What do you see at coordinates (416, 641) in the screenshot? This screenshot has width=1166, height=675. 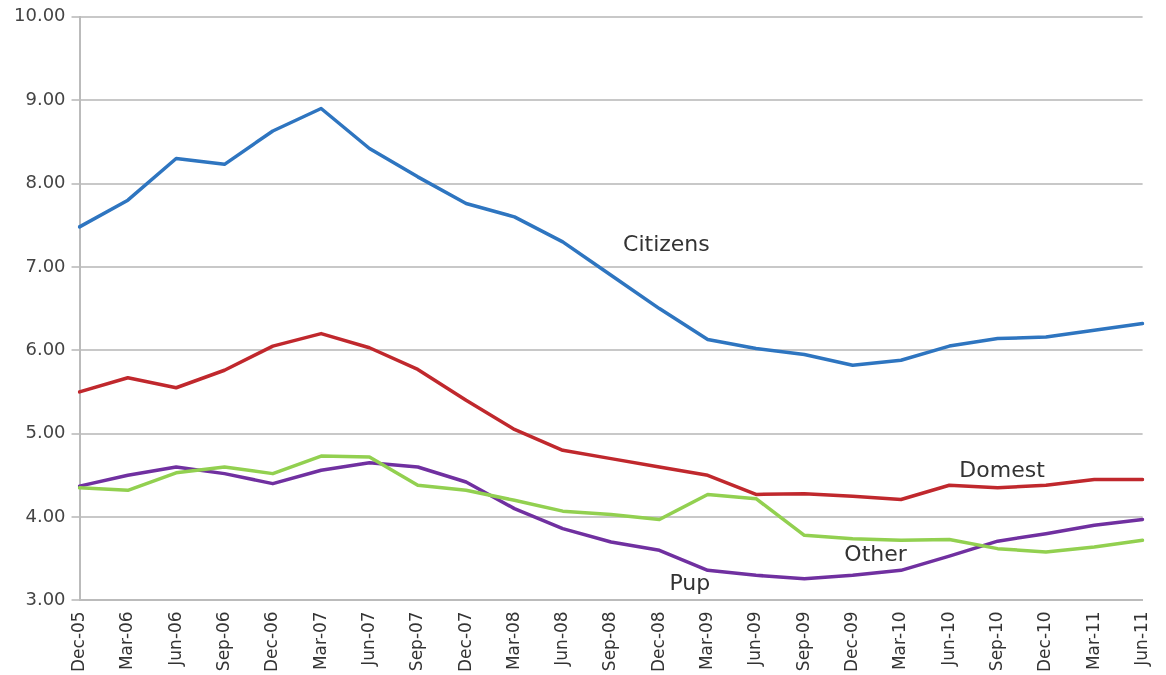 I see `x-tick-label: Sep-07` at bounding box center [416, 641].